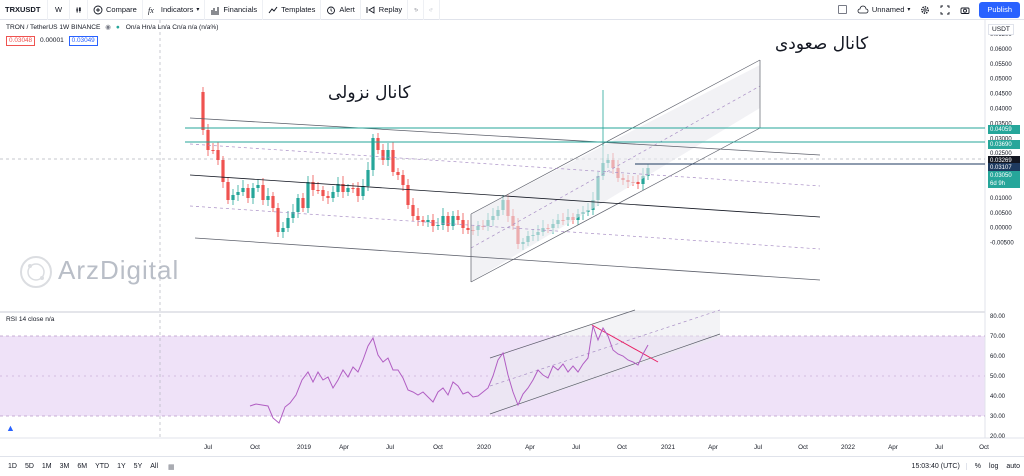 Image resolution: width=1024 pixels, height=476 pixels. I want to click on range-buttons: 1D 5D 1M 3M 6M YTD 1Y 5Y All, so click(81, 466).